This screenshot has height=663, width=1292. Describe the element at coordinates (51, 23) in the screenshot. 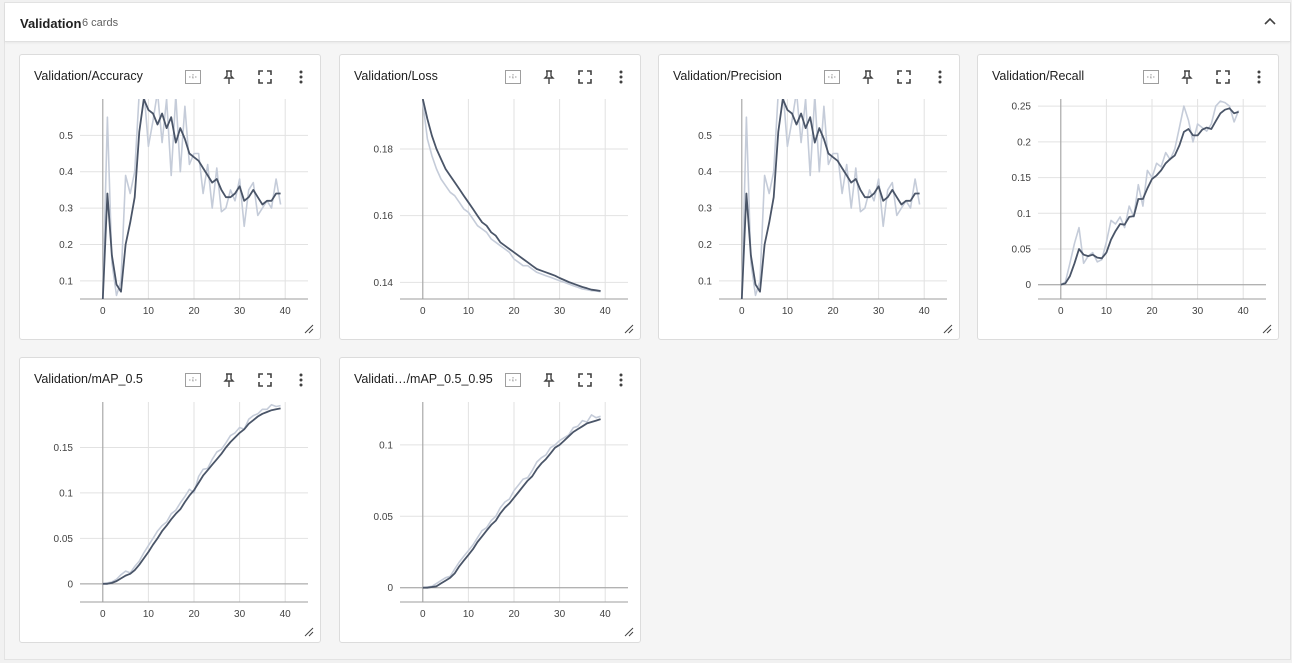

I see `group-title: Validation` at that location.